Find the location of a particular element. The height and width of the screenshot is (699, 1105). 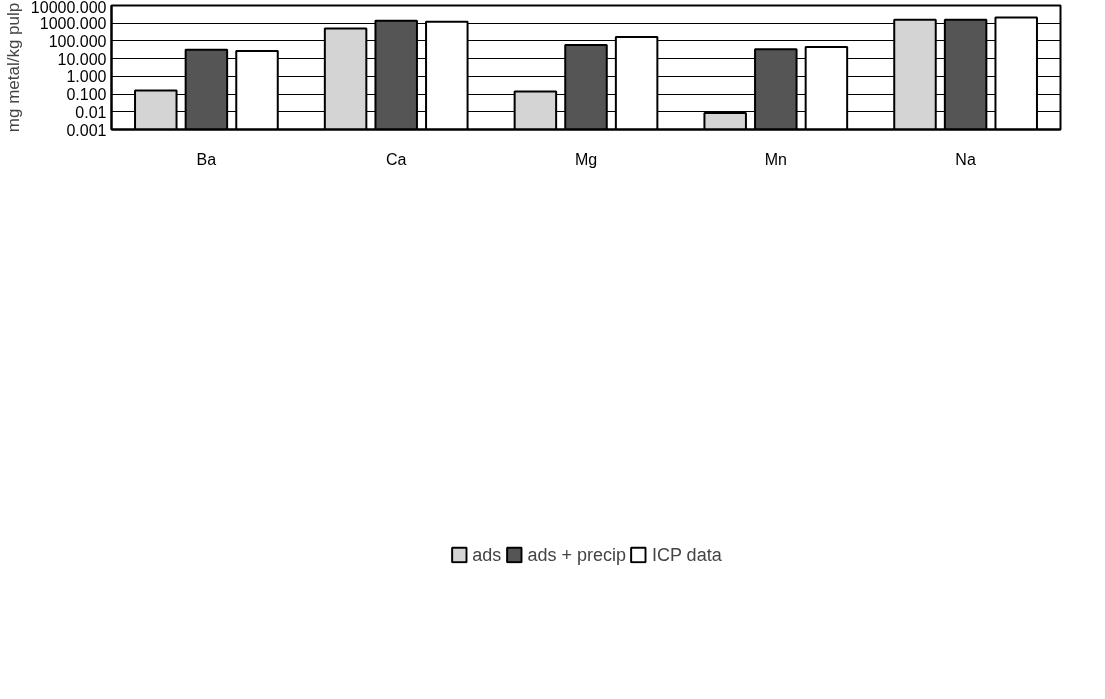

y-tick-label: 100.000 is located at coordinates (77, 41).